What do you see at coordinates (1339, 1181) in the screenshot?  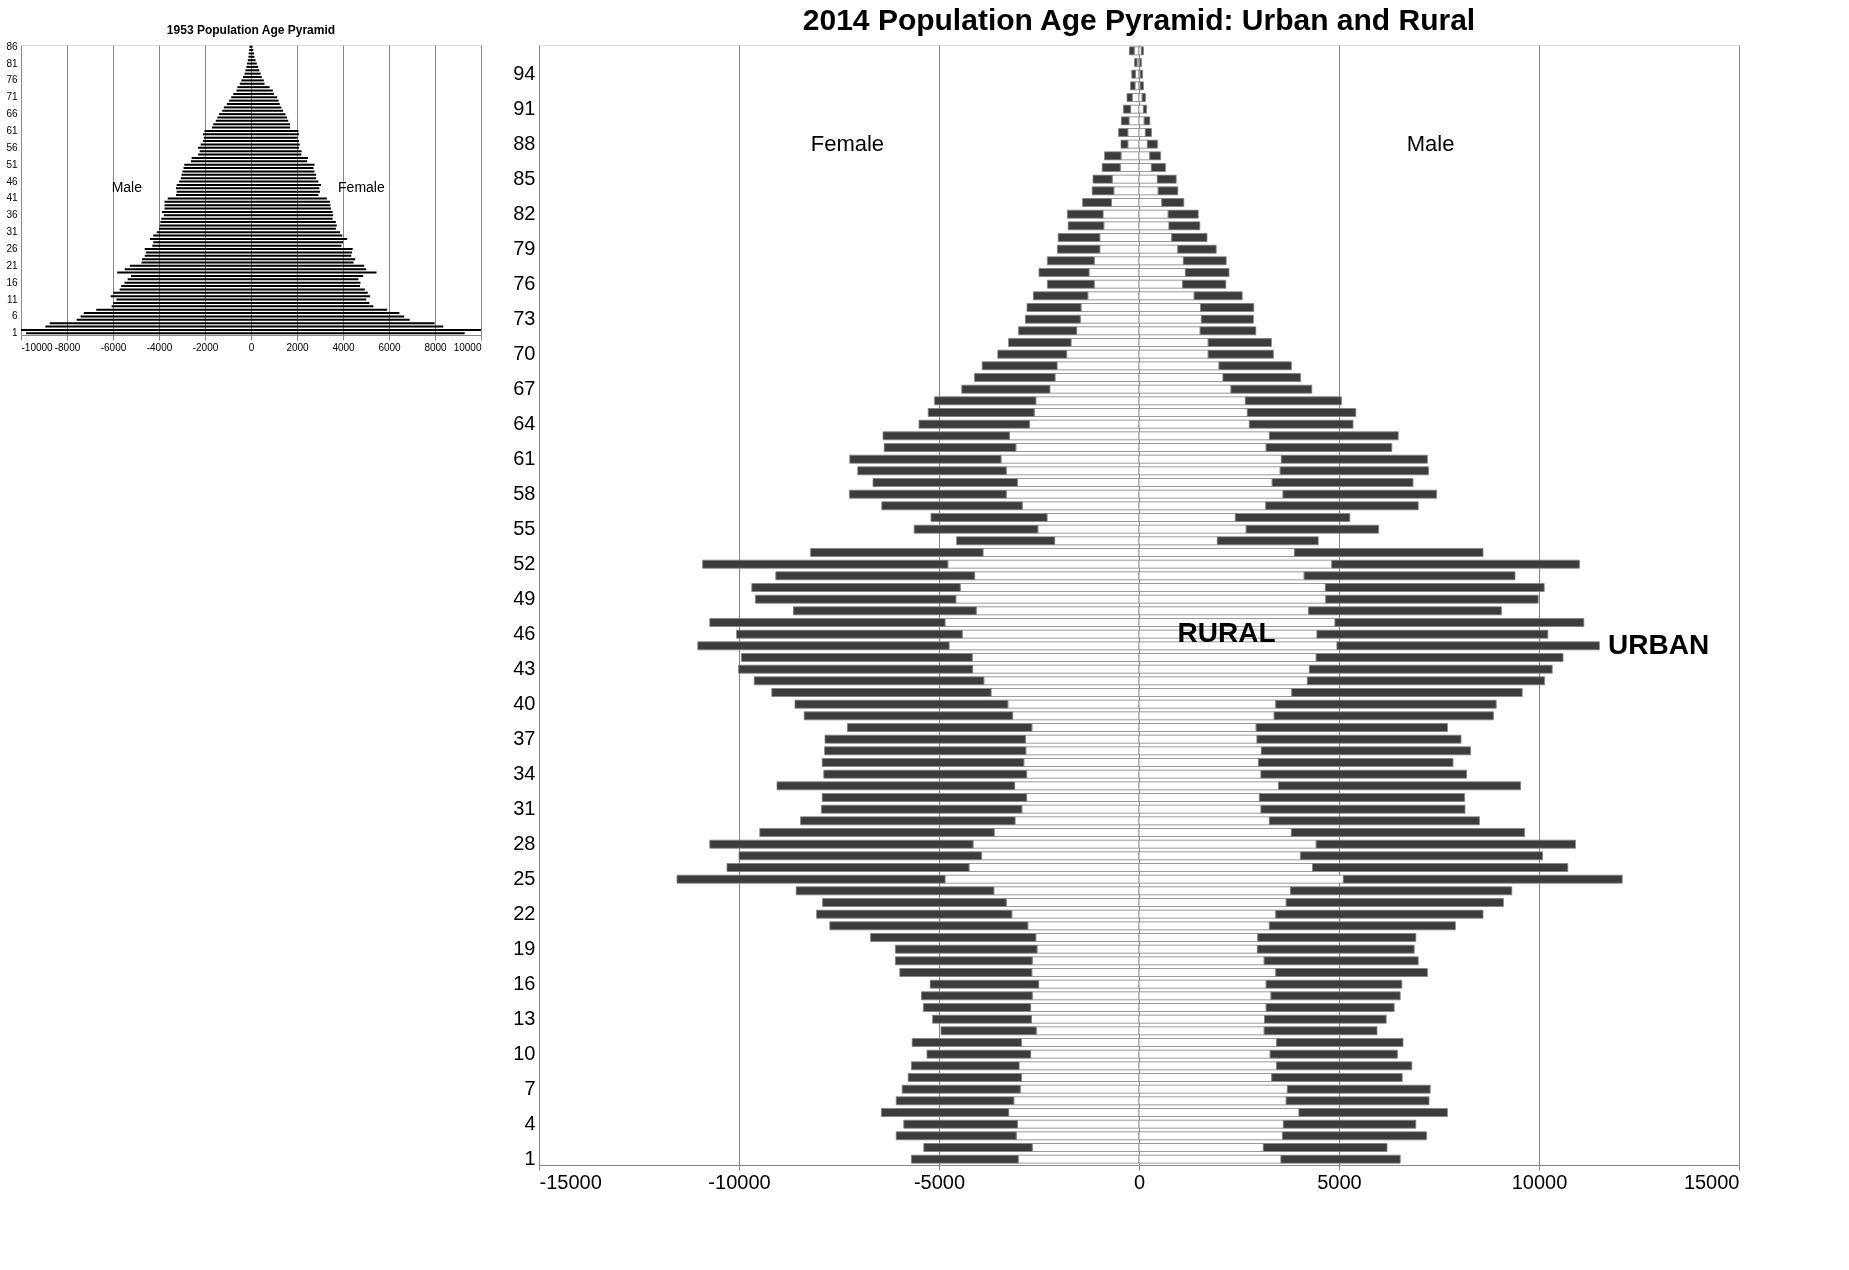 I see `x-tick-label: 5000` at bounding box center [1339, 1181].